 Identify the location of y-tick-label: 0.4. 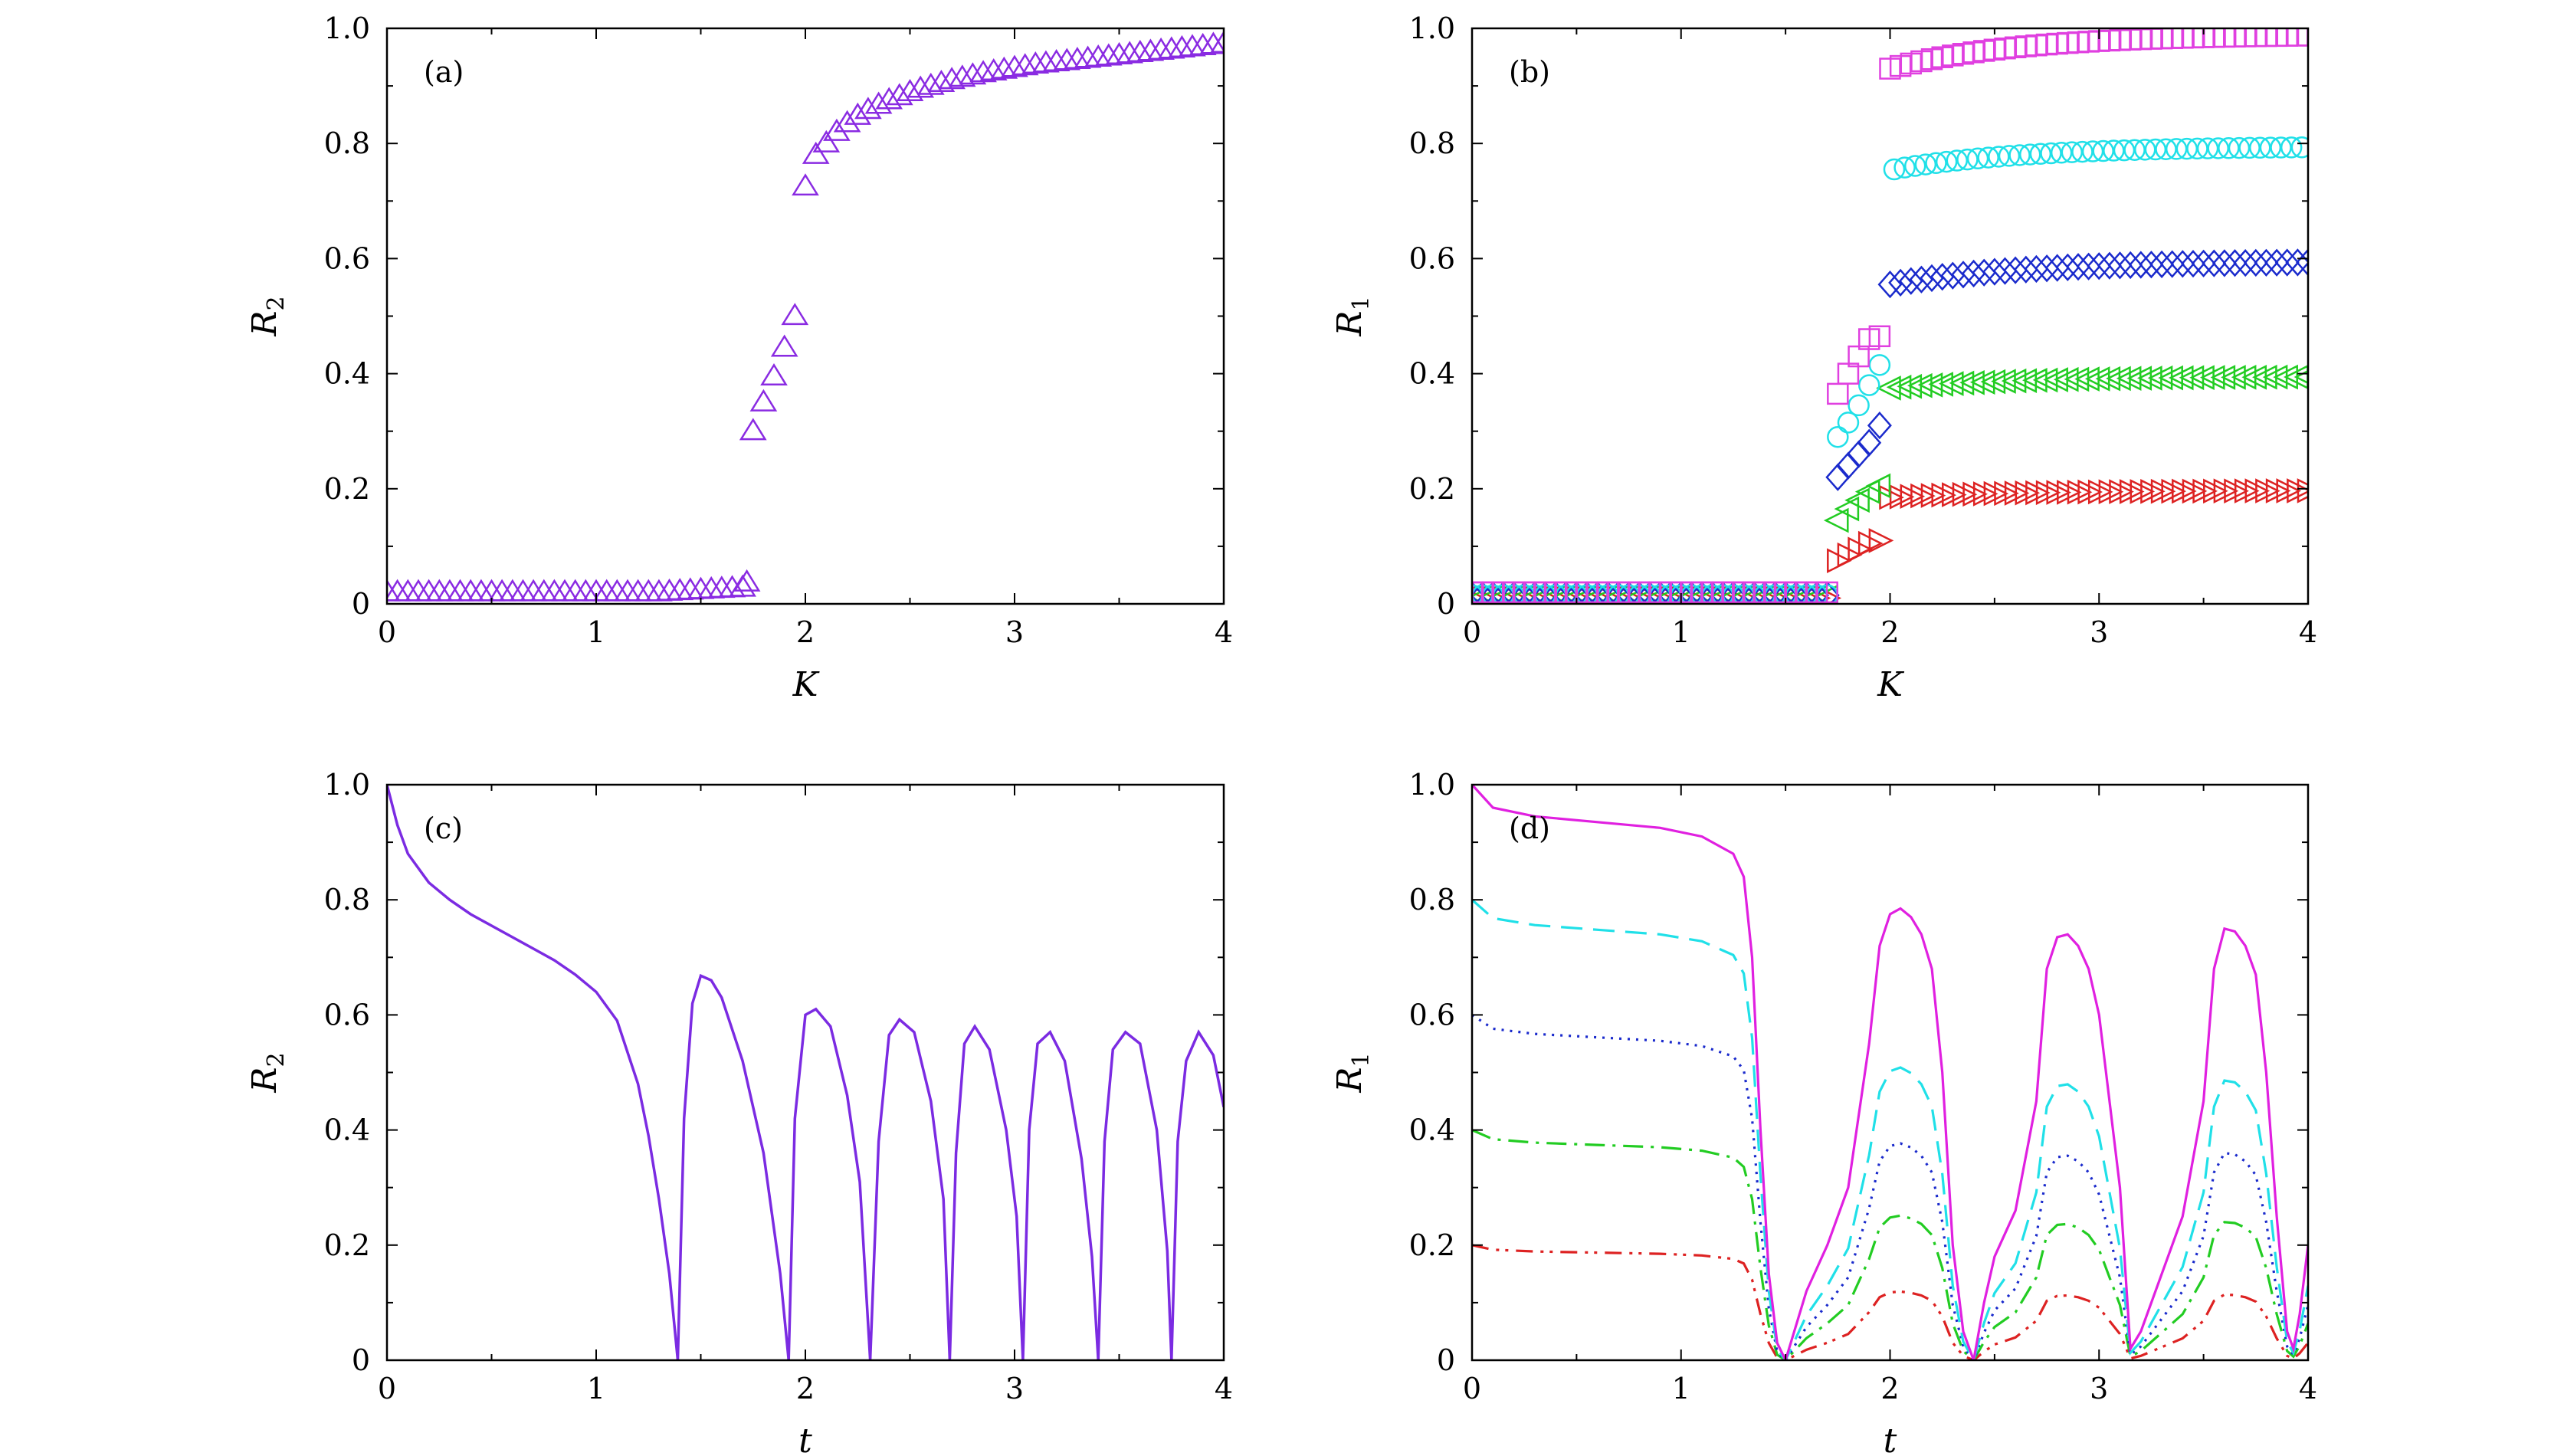
(1432, 1130).